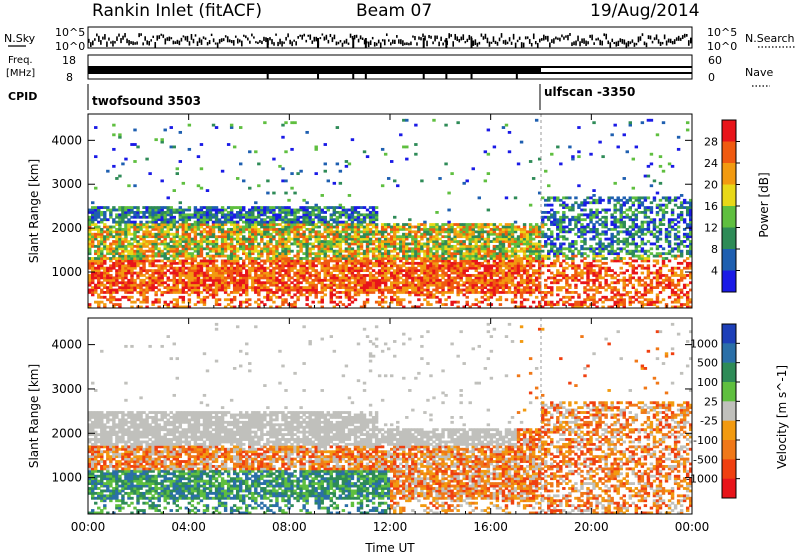 The image size is (800, 554). What do you see at coordinates (70, 32) in the screenshot?
I see `nsky-ytick-top: 10^5` at bounding box center [70, 32].